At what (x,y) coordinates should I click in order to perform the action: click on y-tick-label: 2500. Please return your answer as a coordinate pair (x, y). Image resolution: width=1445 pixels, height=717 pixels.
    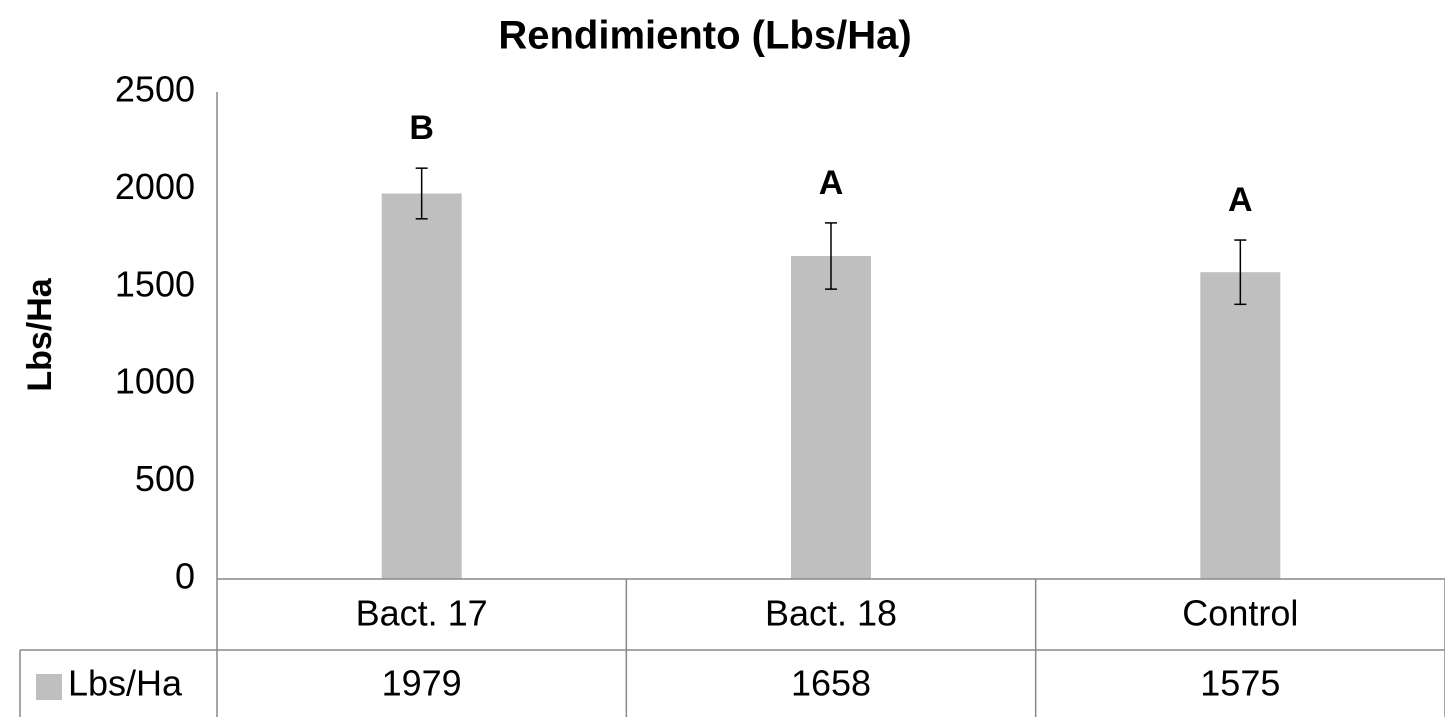
    Looking at the image, I should click on (155, 89).